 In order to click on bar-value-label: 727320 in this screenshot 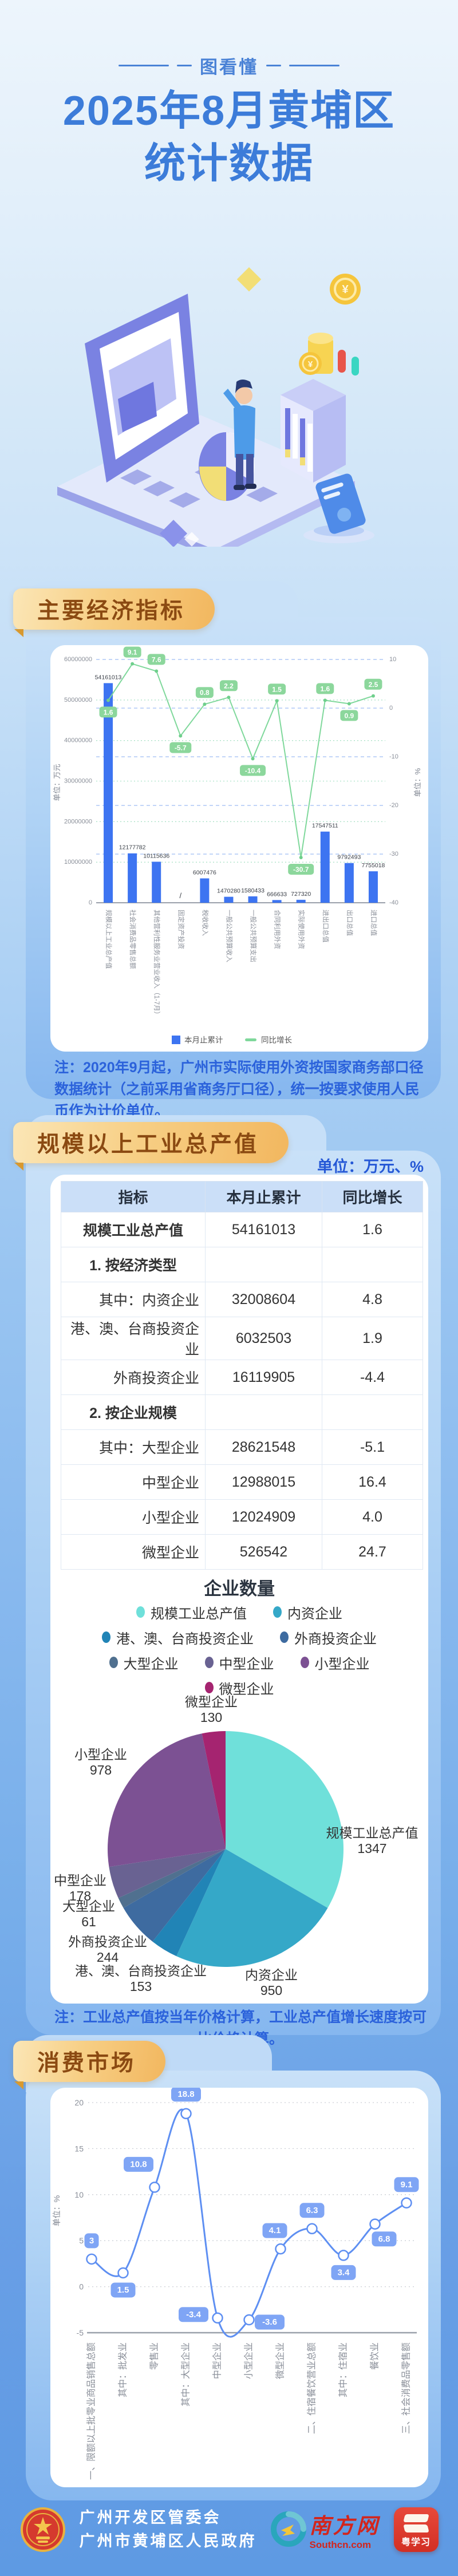, I will do `click(301, 894)`.